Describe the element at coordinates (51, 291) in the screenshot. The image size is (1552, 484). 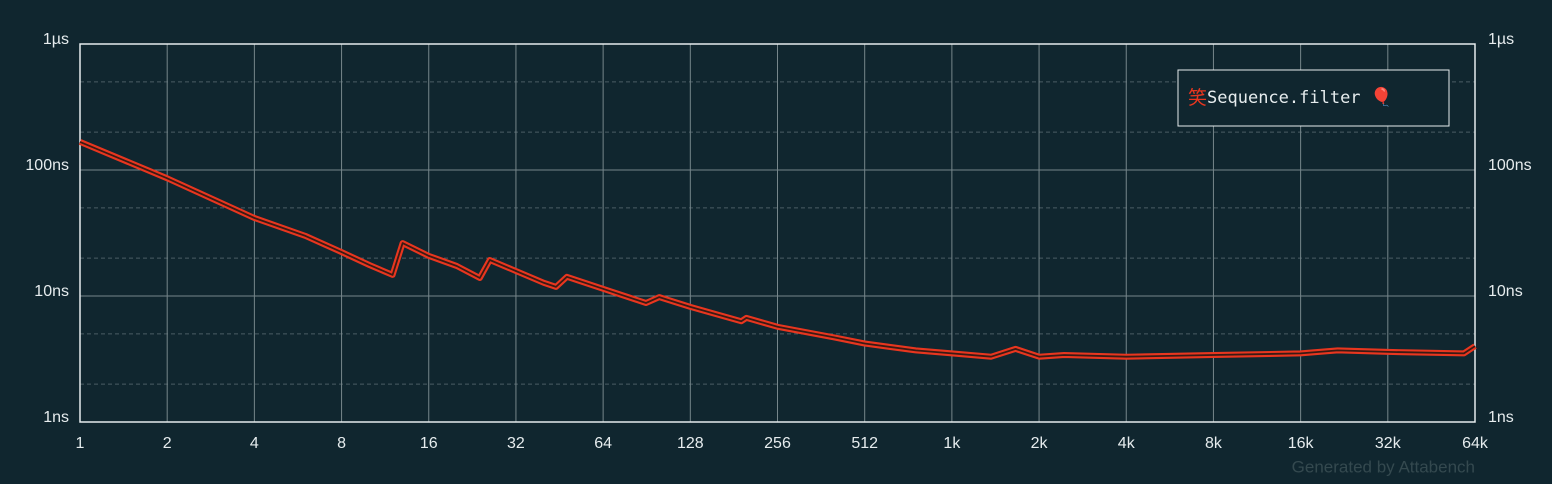
I see `y-tick-label: 10ns` at that location.